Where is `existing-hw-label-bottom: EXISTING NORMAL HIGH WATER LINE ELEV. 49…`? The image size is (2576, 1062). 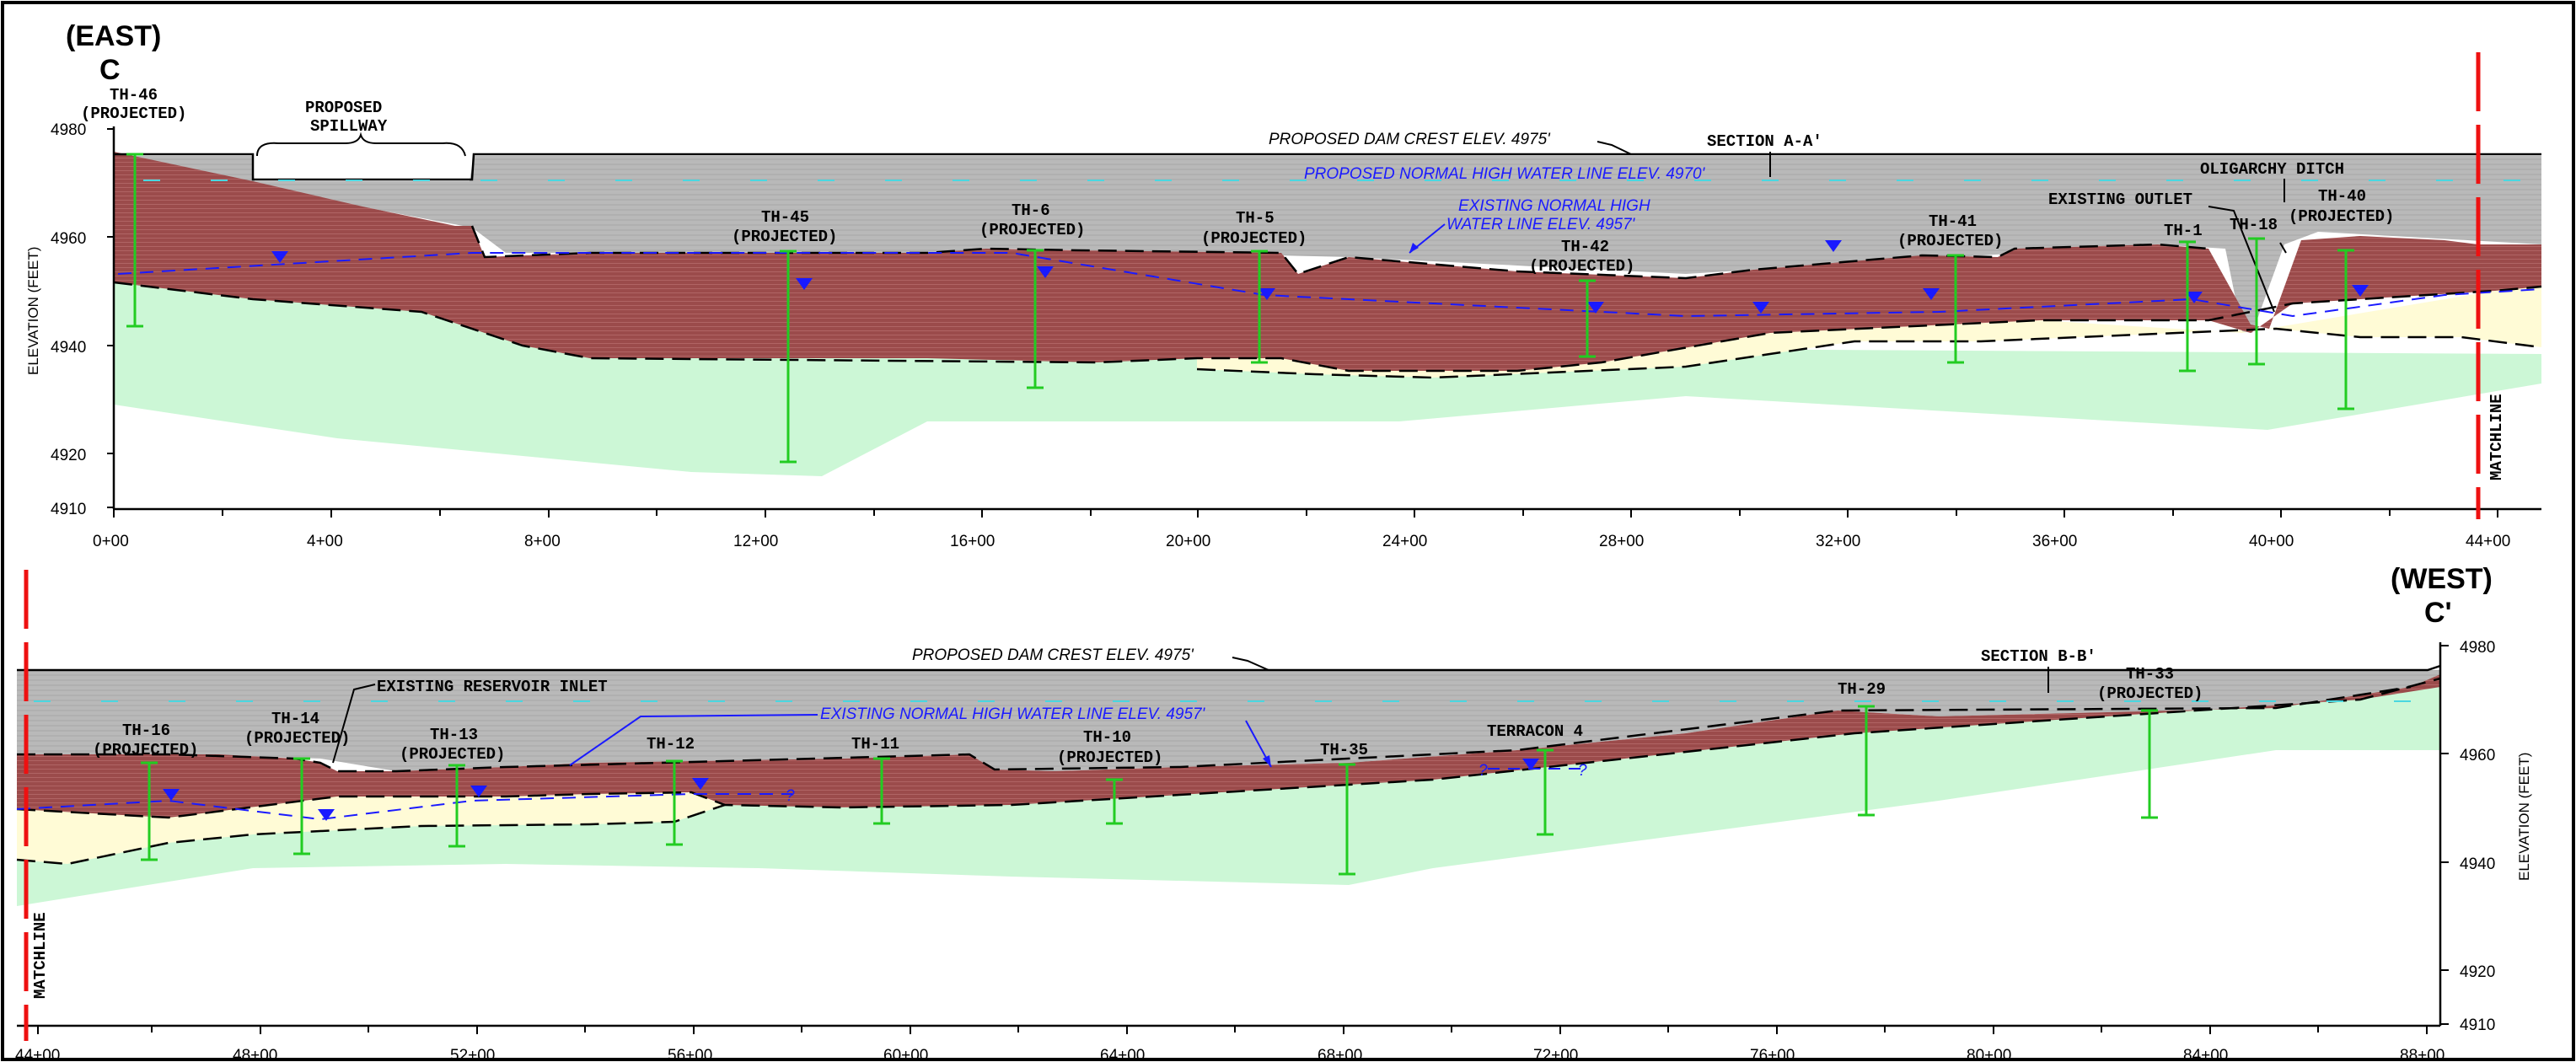 existing-hw-label-bottom: EXISTING NORMAL HIGH WATER LINE ELEV. 49… is located at coordinates (1013, 714).